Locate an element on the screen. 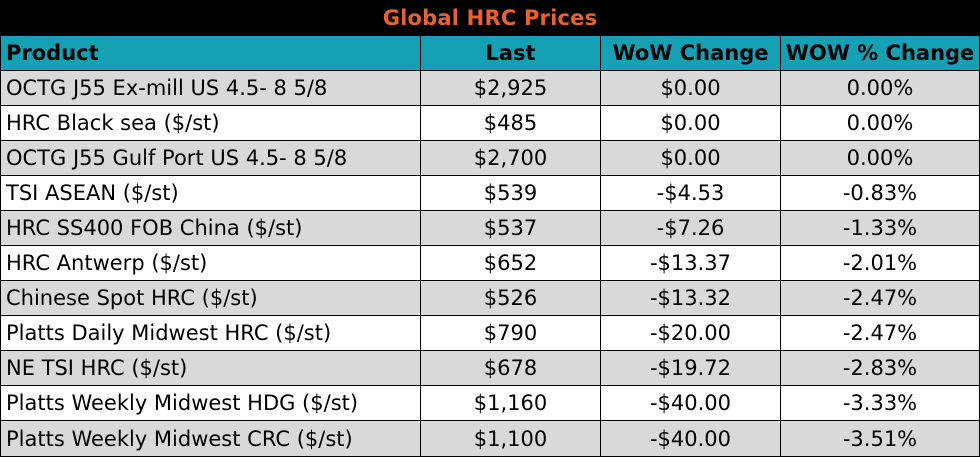 The image size is (980, 457). table-row: TSI ASEAN ($/st) $539 -$4.53 -0.83% is located at coordinates (490, 193).